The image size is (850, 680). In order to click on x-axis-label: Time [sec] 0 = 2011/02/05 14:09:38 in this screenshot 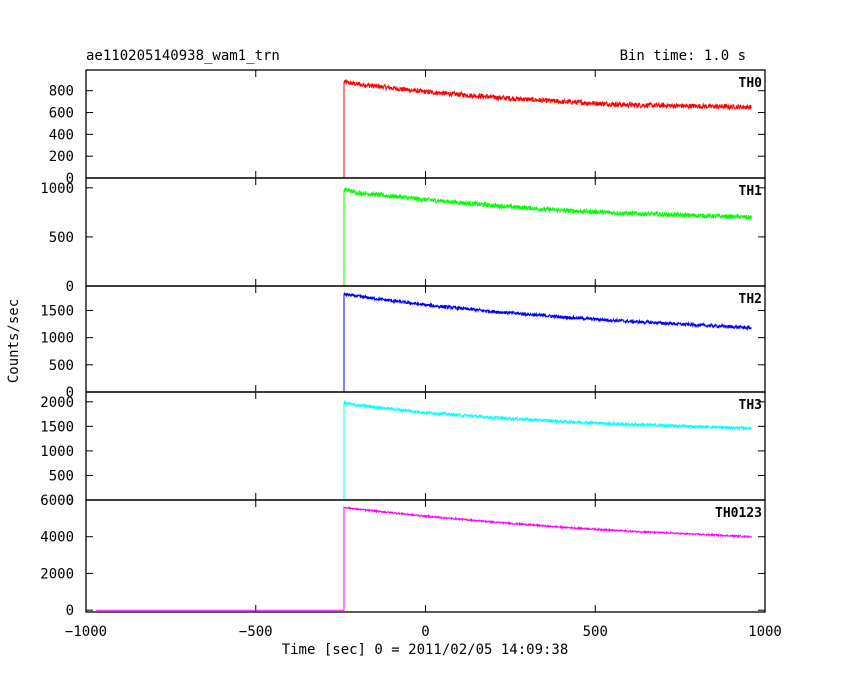, I will do `click(425, 650)`.